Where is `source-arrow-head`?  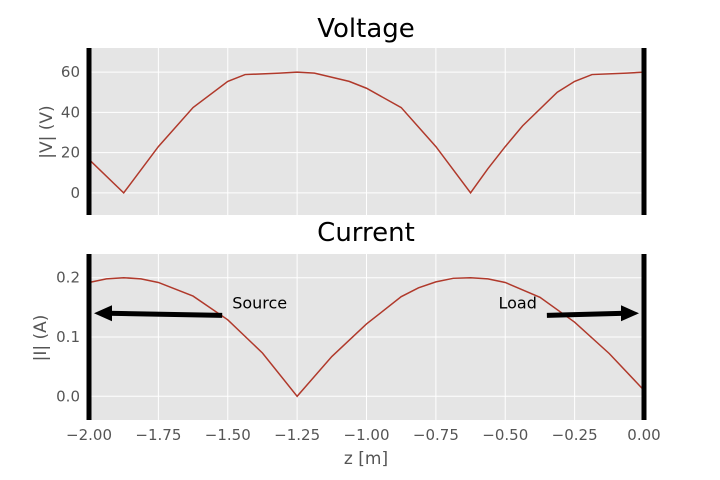
source-arrow-head is located at coordinates (103, 313).